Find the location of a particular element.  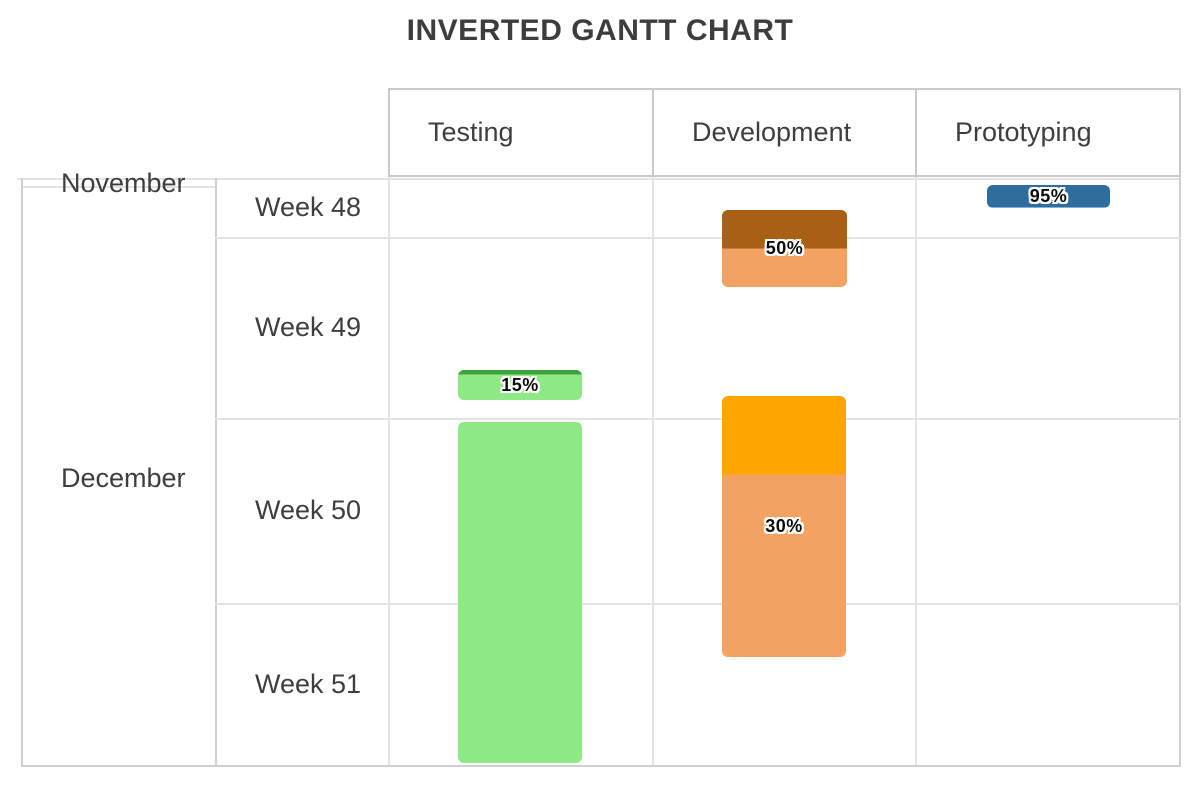

grid-line-month-week-divider is located at coordinates (216, 472).